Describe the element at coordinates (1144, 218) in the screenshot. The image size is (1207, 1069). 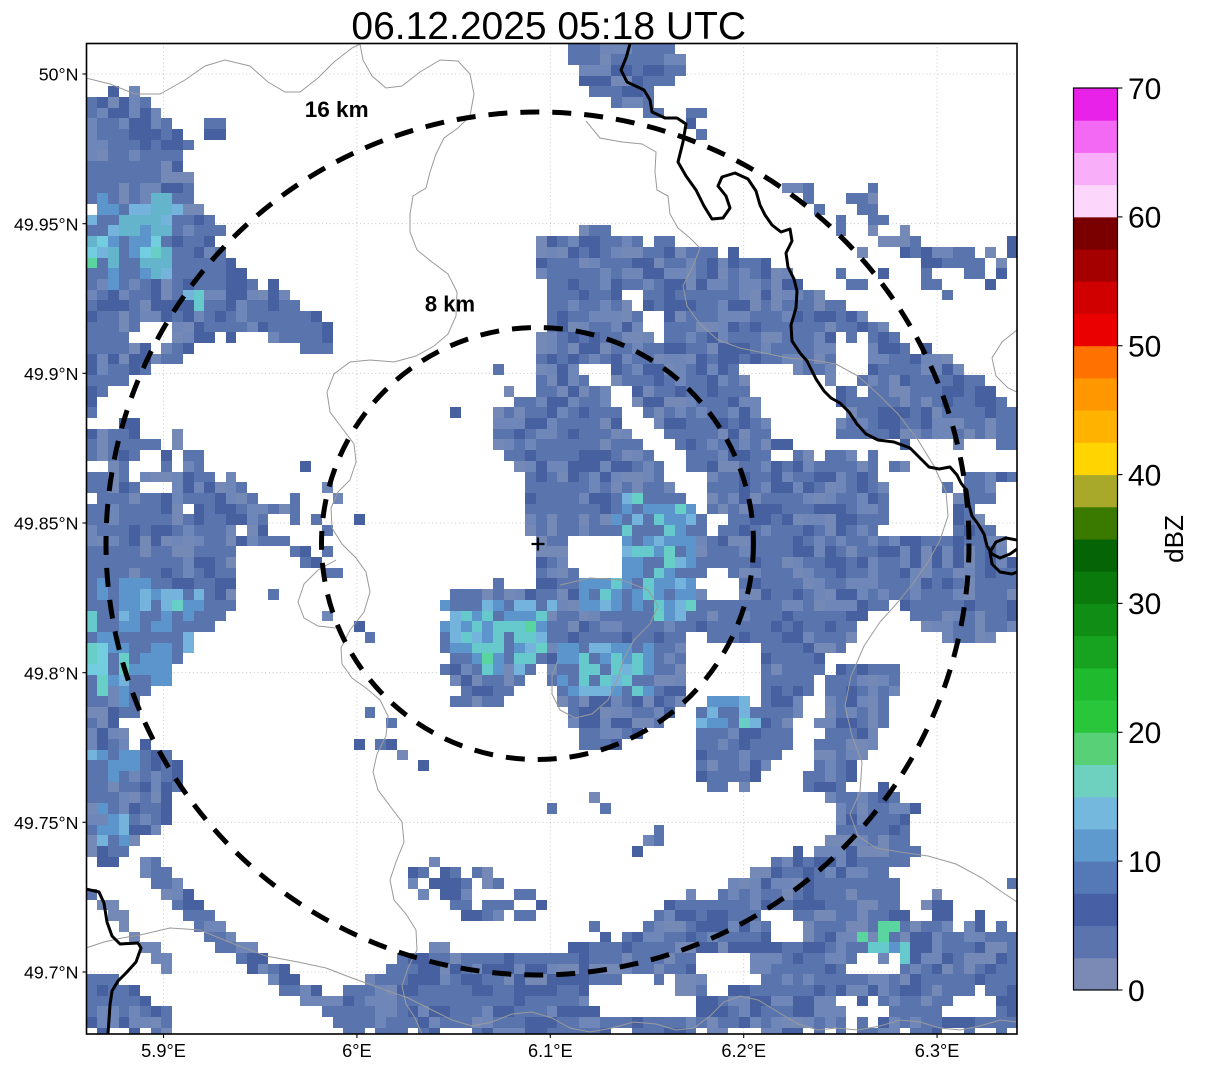
I see `svg-text: 60` at that location.